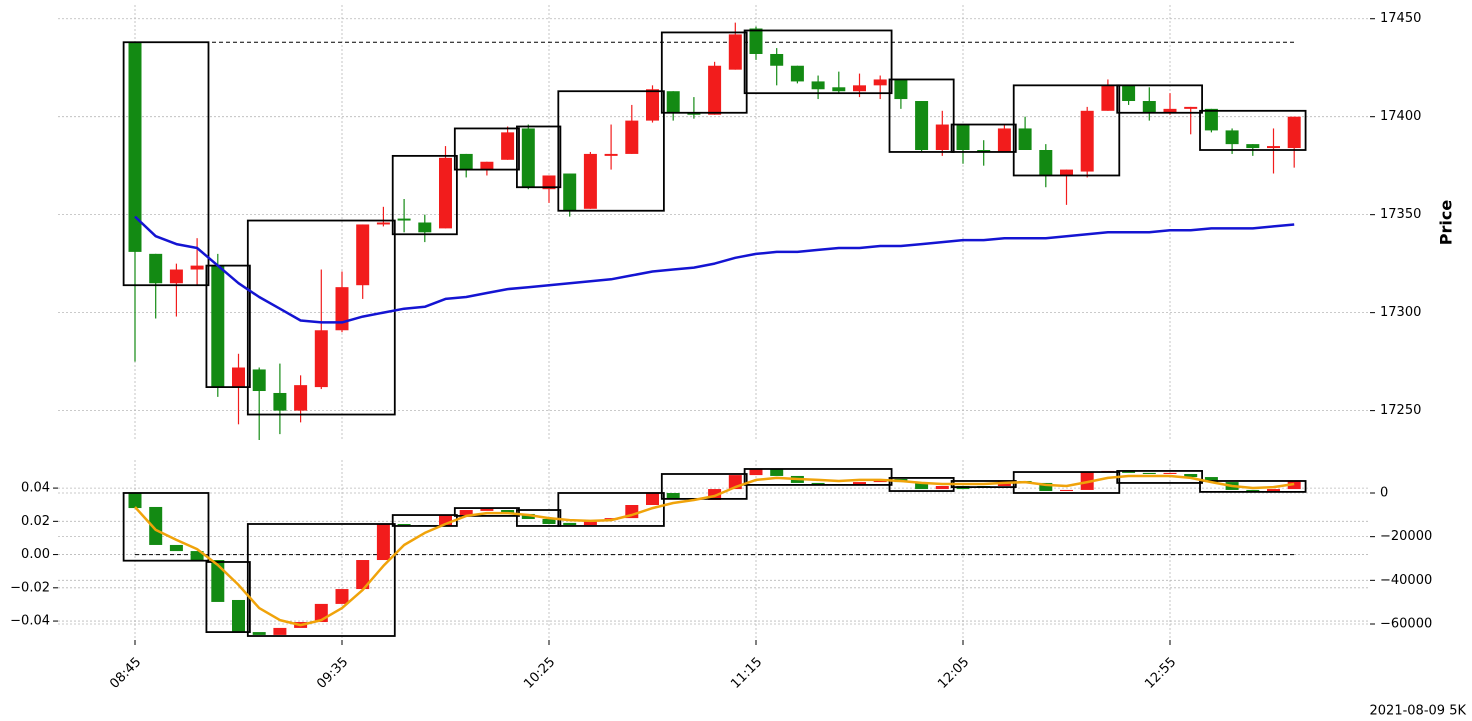  Describe the element at coordinates (332, 673) in the screenshot. I see `x-tick-label: 09:35` at that location.